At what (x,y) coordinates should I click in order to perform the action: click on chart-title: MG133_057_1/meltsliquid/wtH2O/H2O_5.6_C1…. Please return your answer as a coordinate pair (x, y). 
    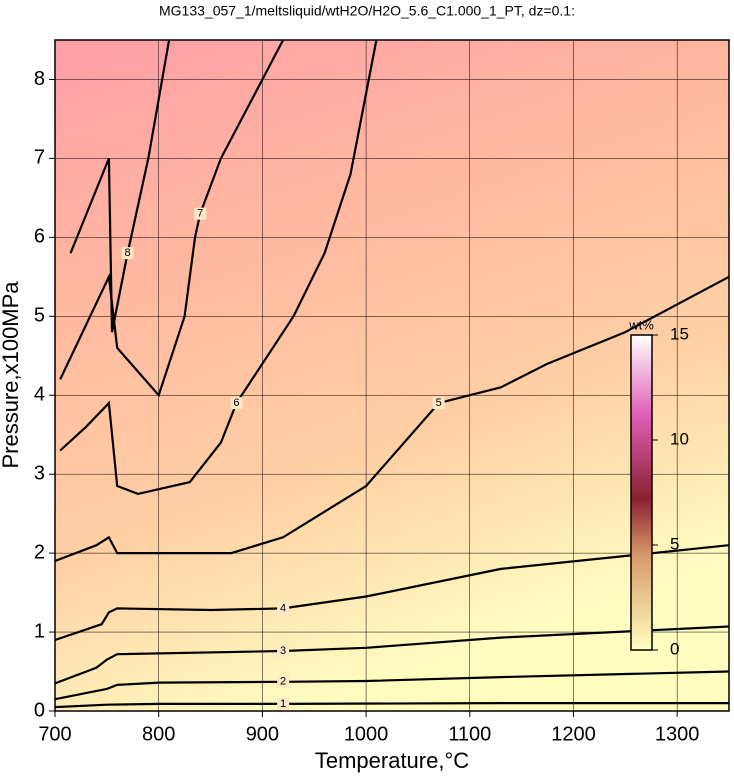
    Looking at the image, I should click on (367, 11).